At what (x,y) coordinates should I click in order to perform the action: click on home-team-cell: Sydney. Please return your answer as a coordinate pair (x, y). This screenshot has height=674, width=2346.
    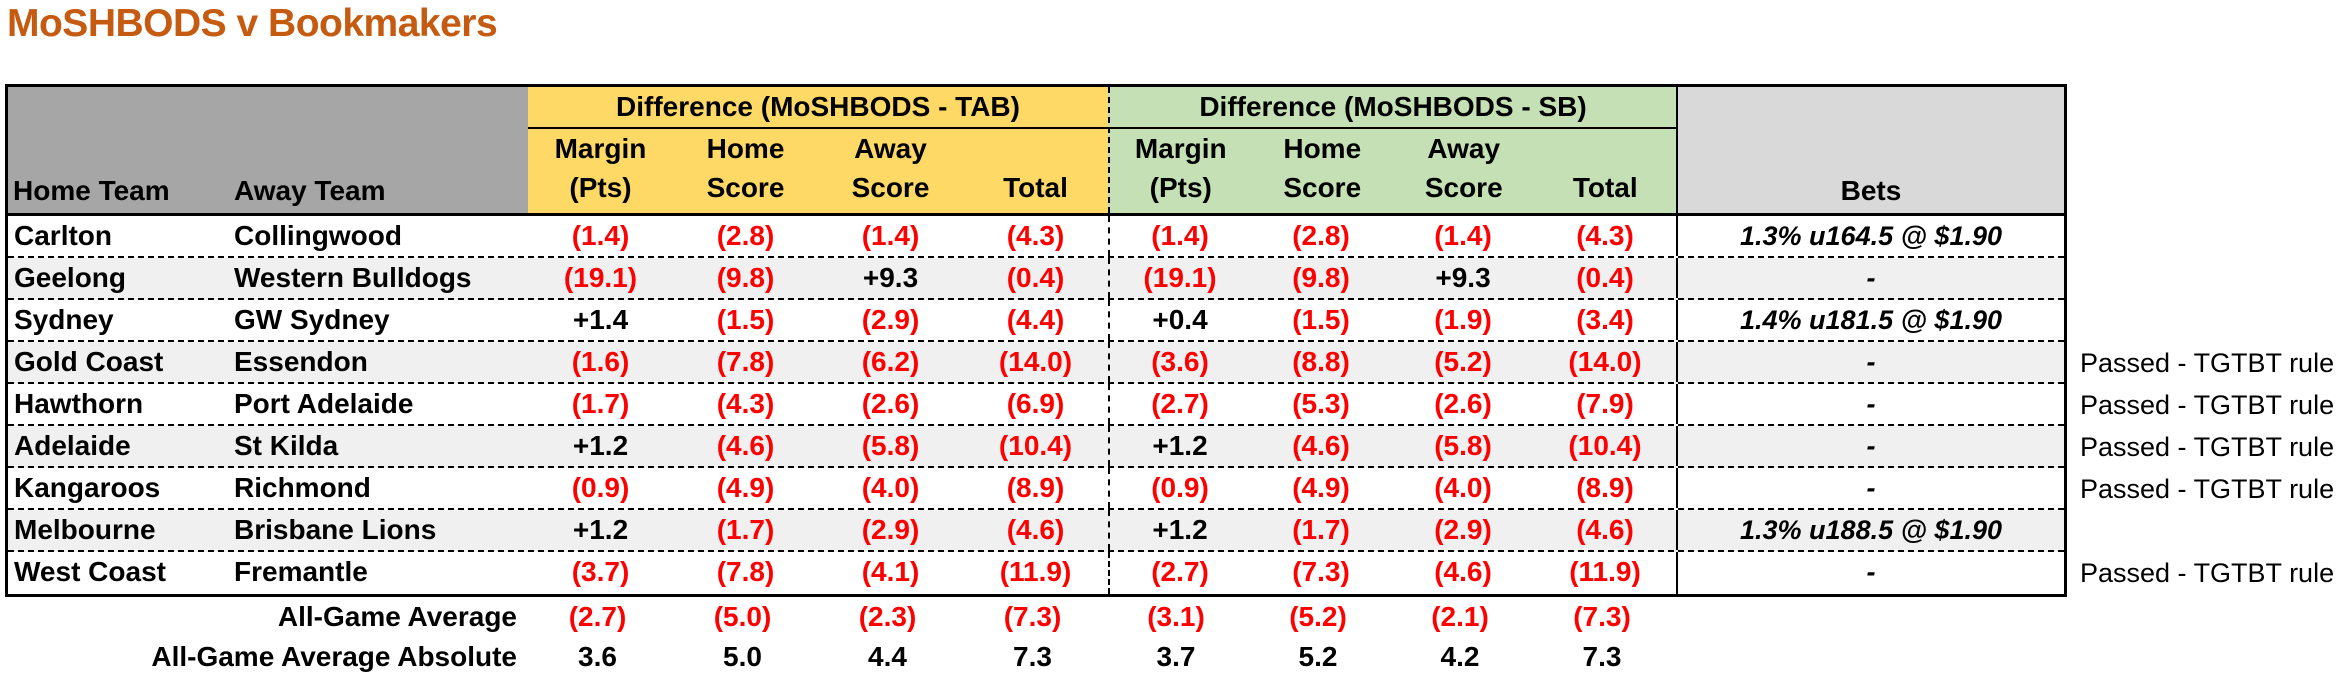
    Looking at the image, I should click on (64, 319).